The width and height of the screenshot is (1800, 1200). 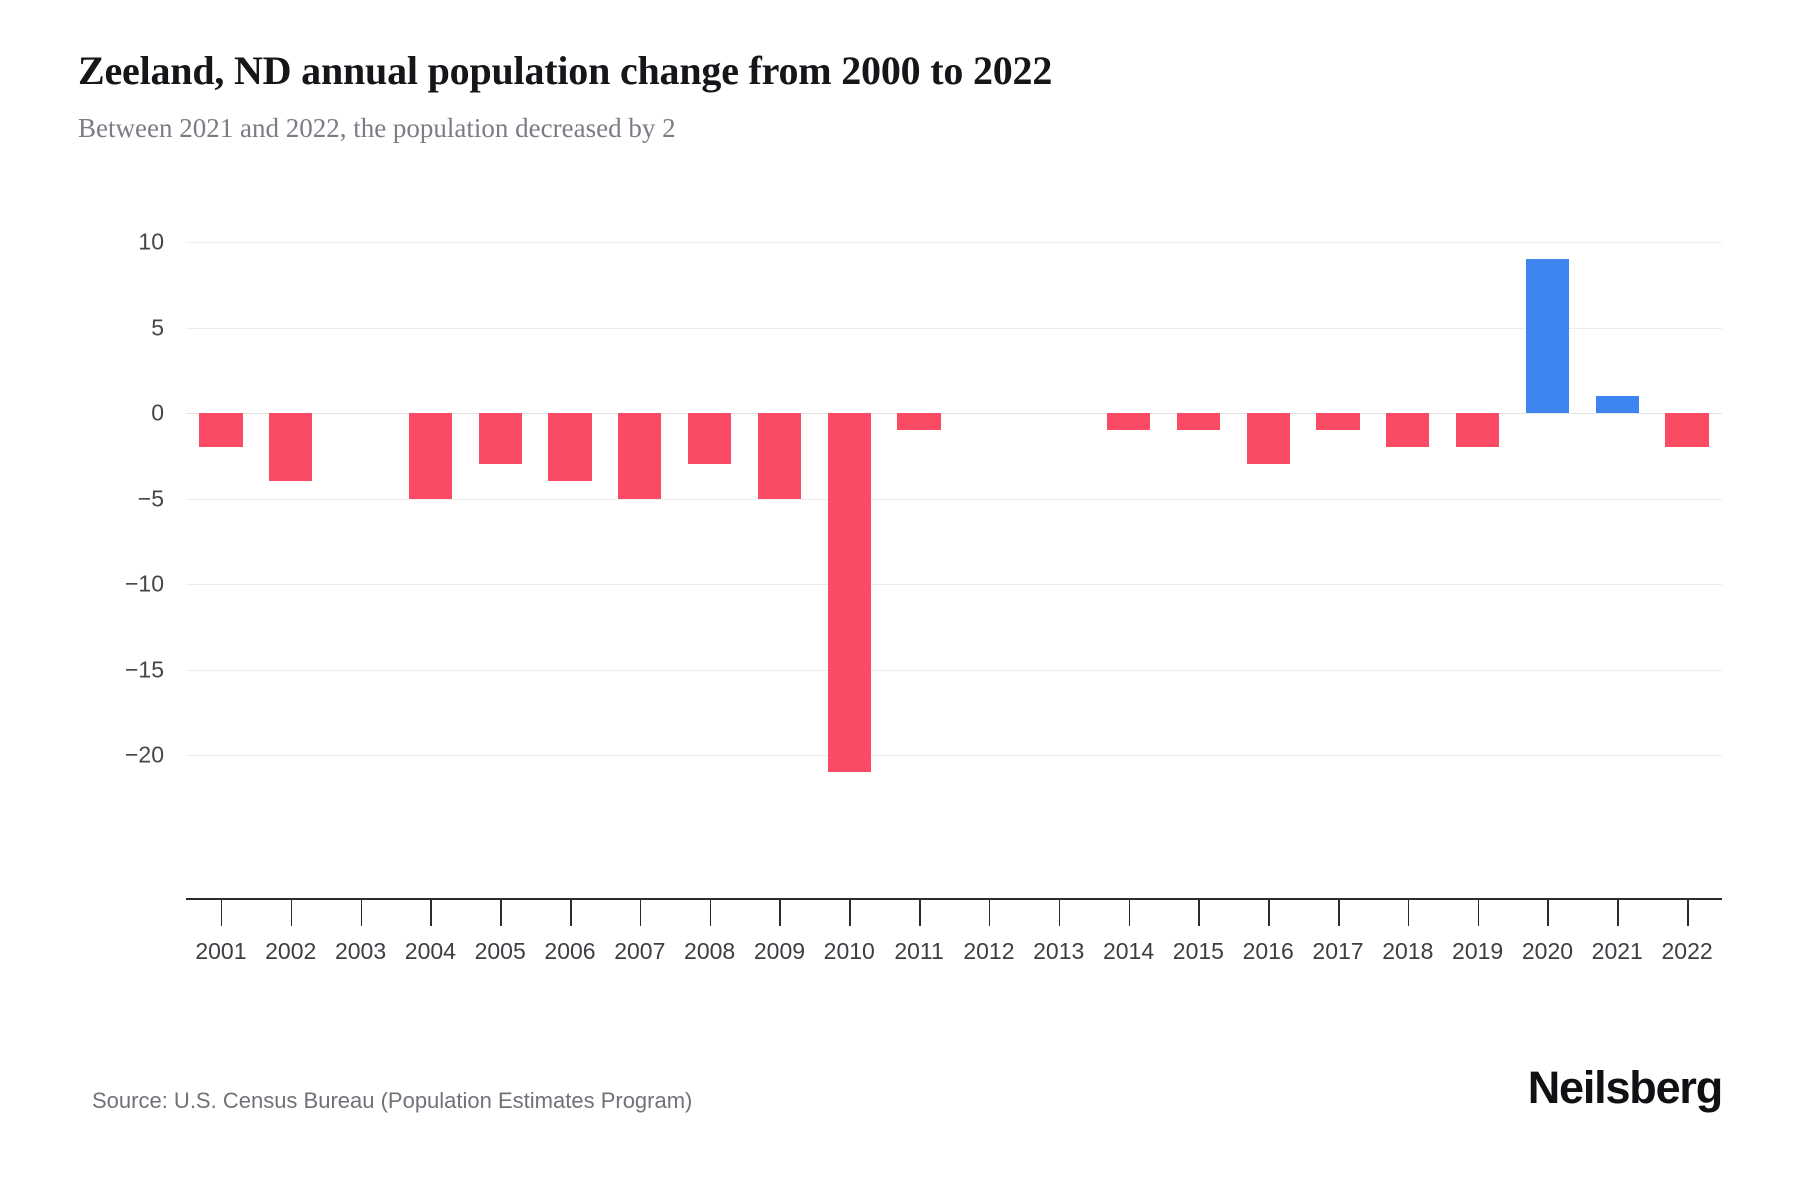 I want to click on x-axis-tick-2019, so click(x=1478, y=913).